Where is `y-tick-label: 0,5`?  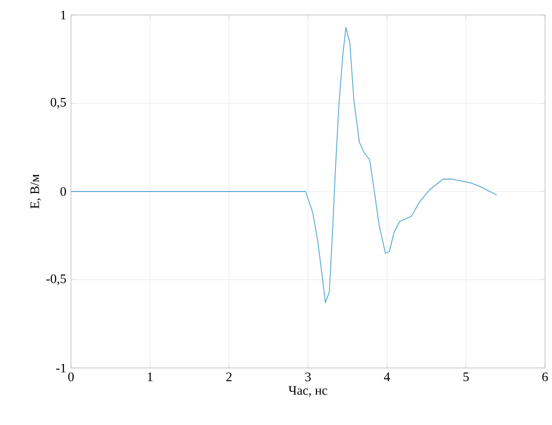
y-tick-label: 0,5 is located at coordinates (58, 103).